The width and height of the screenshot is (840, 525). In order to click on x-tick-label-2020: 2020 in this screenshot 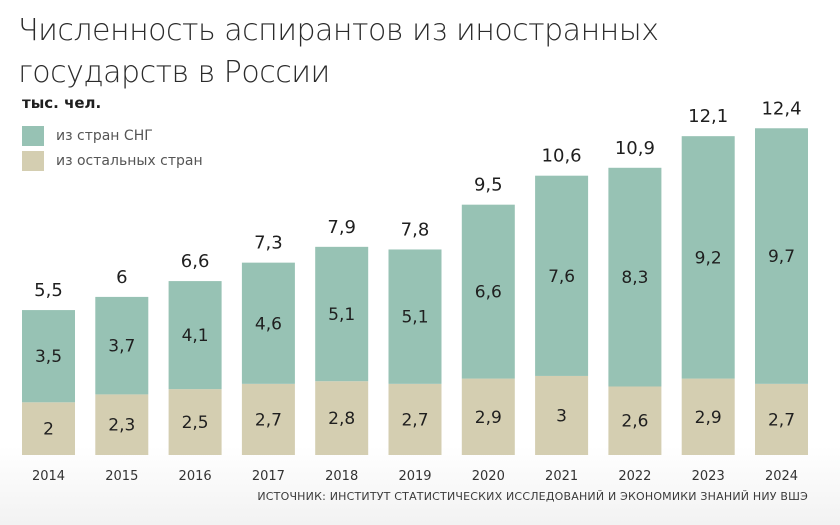, I will do `click(488, 476)`.